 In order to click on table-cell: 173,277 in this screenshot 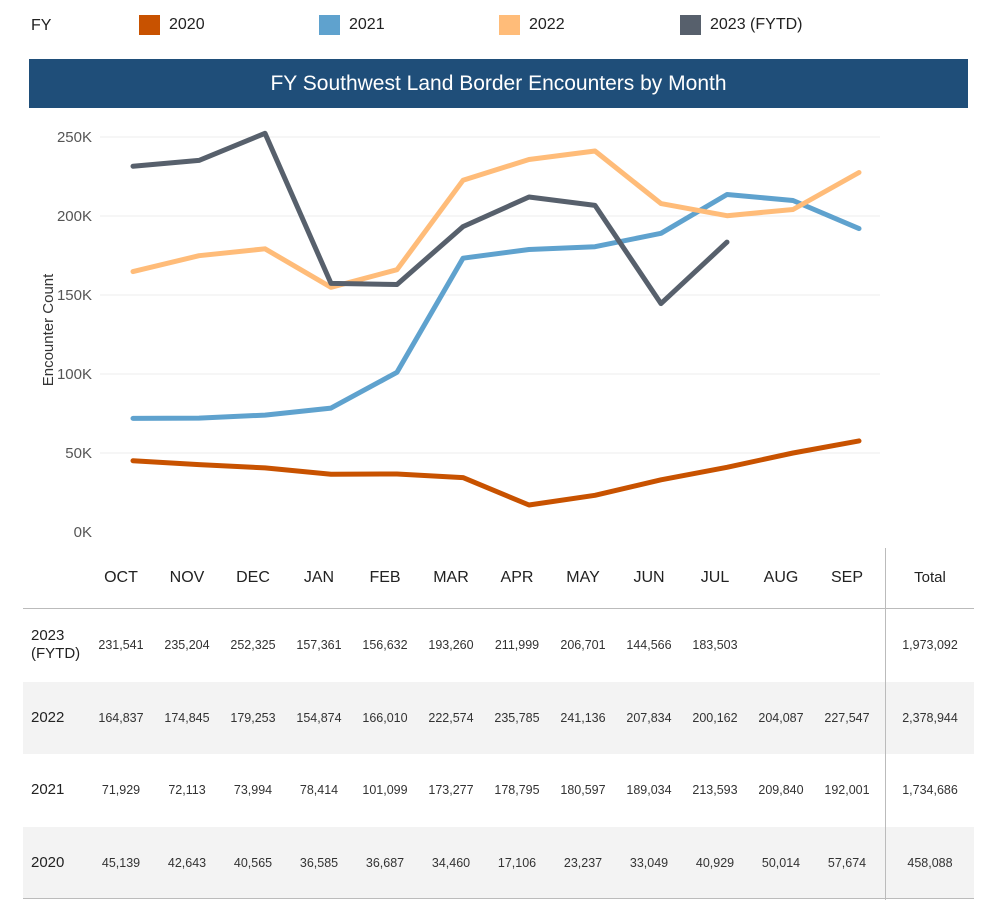, I will do `click(451, 790)`.